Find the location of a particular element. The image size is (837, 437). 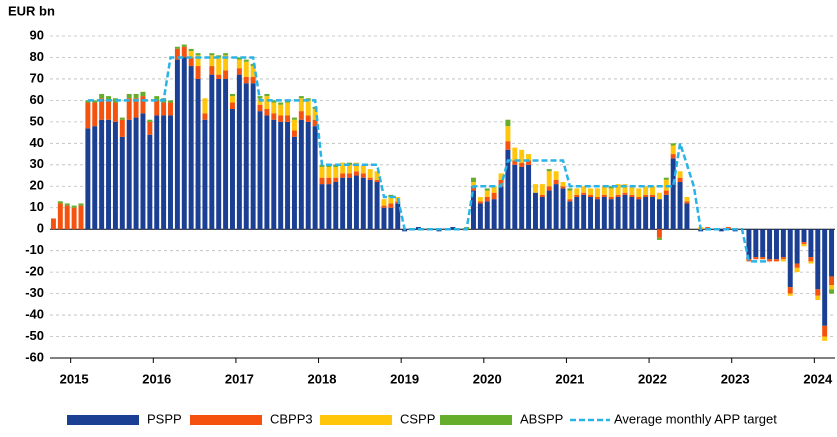

y-tick-label: -40 is located at coordinates (34, 314).